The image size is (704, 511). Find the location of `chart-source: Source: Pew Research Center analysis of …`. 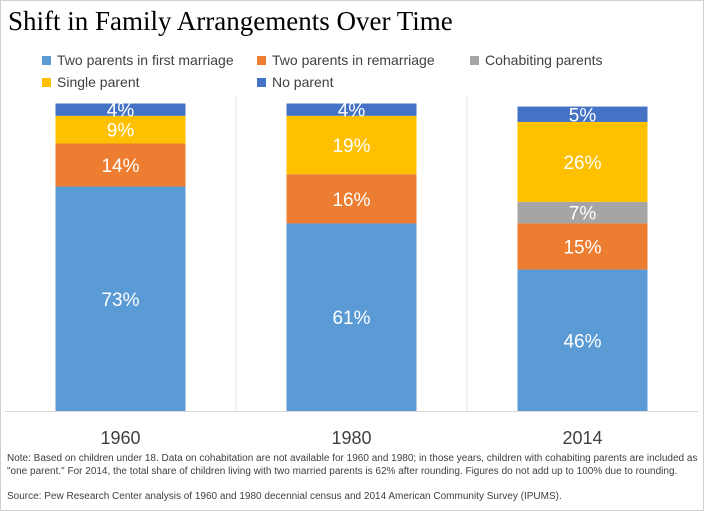

chart-source: Source: Pew Research Center analysis of … is located at coordinates (284, 496).